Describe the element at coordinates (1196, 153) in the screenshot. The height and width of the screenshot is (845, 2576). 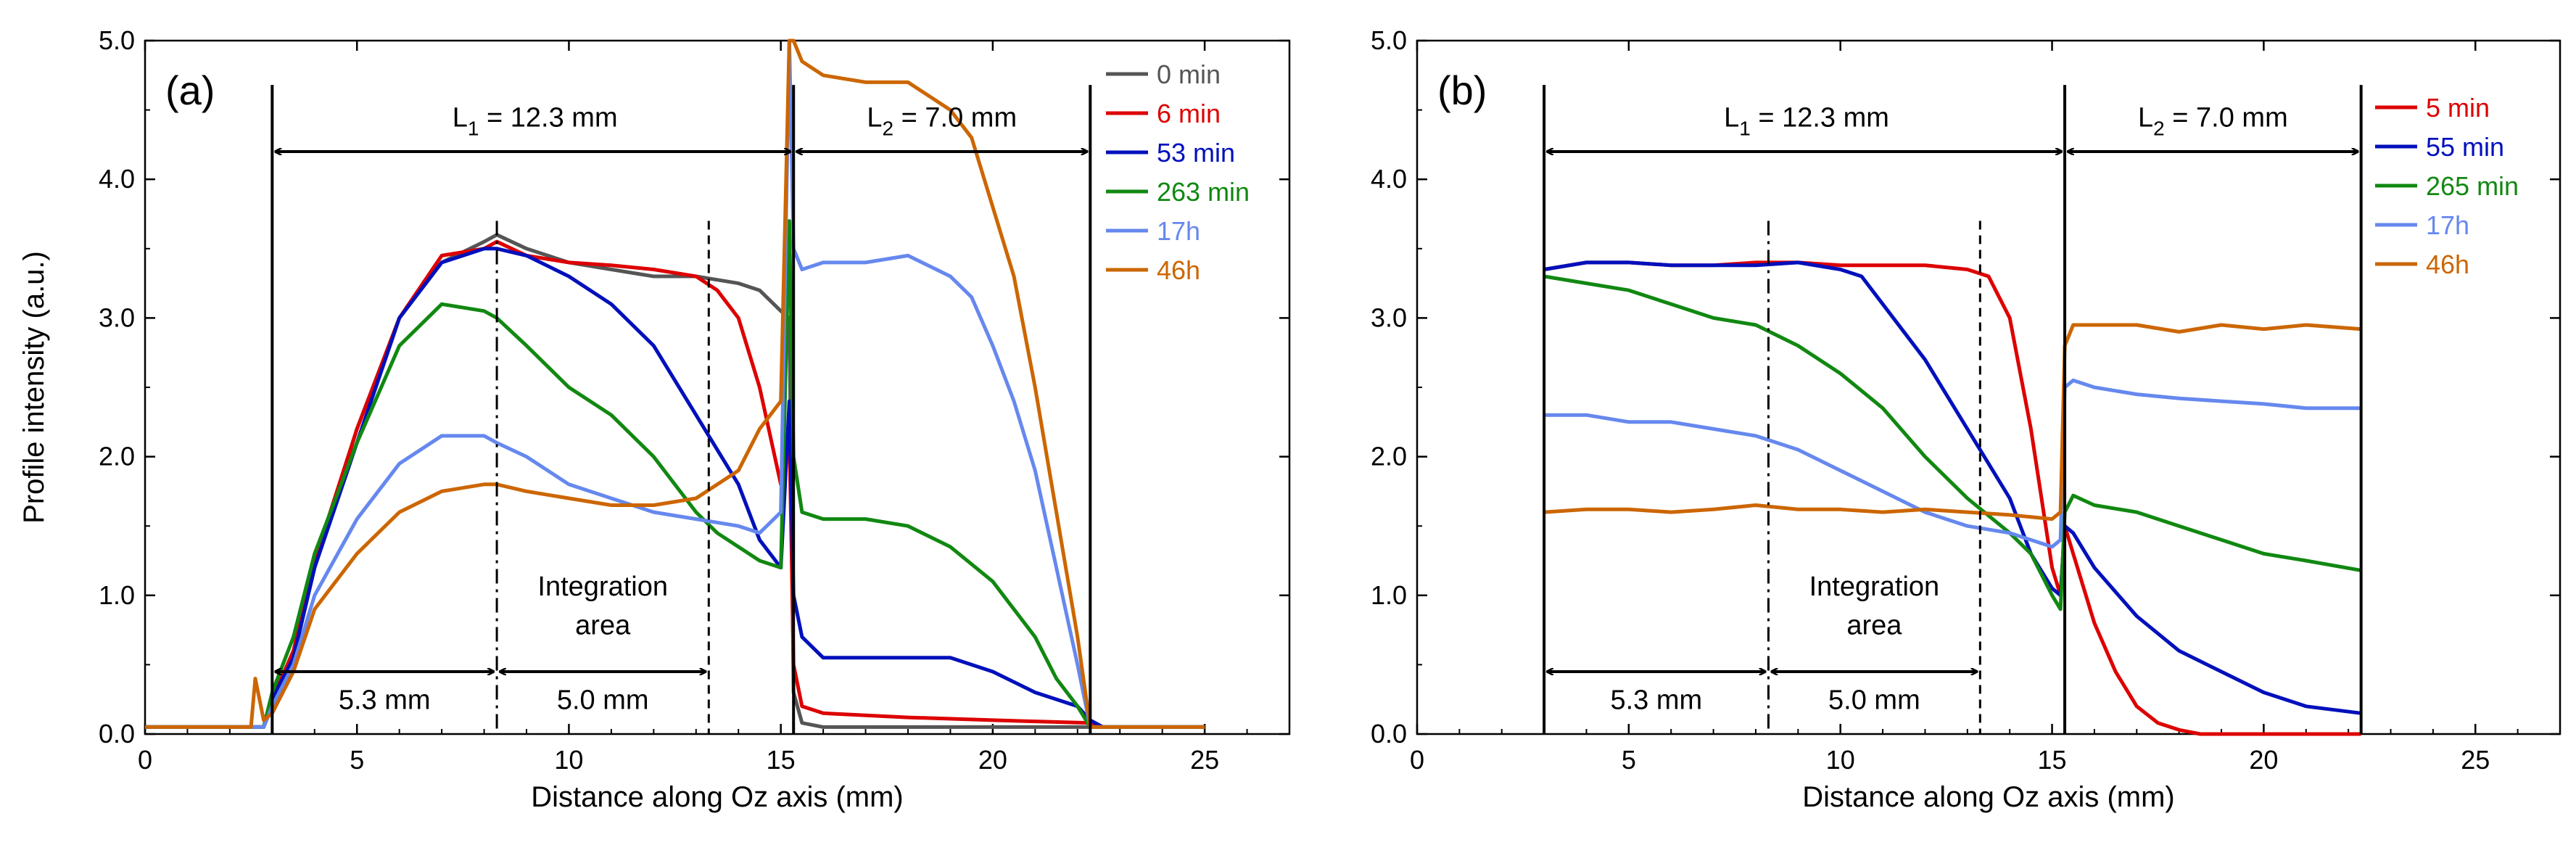
I see `legend-label: 53 min` at that location.